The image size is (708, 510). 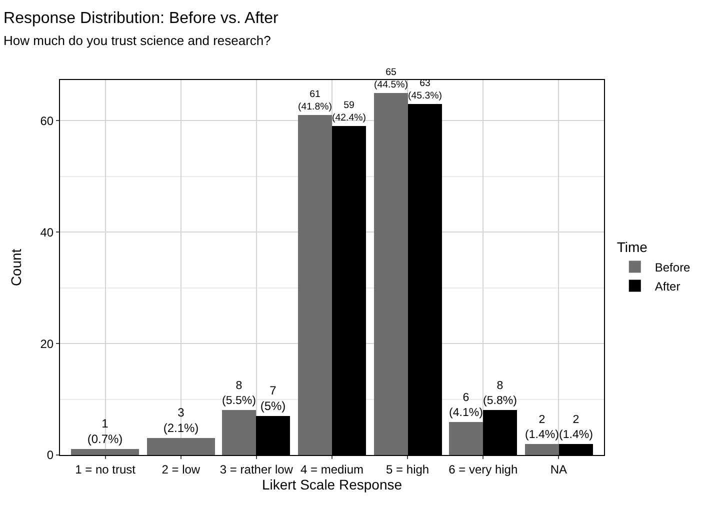 What do you see at coordinates (47, 232) in the screenshot?
I see `y-tick-label: 40` at bounding box center [47, 232].